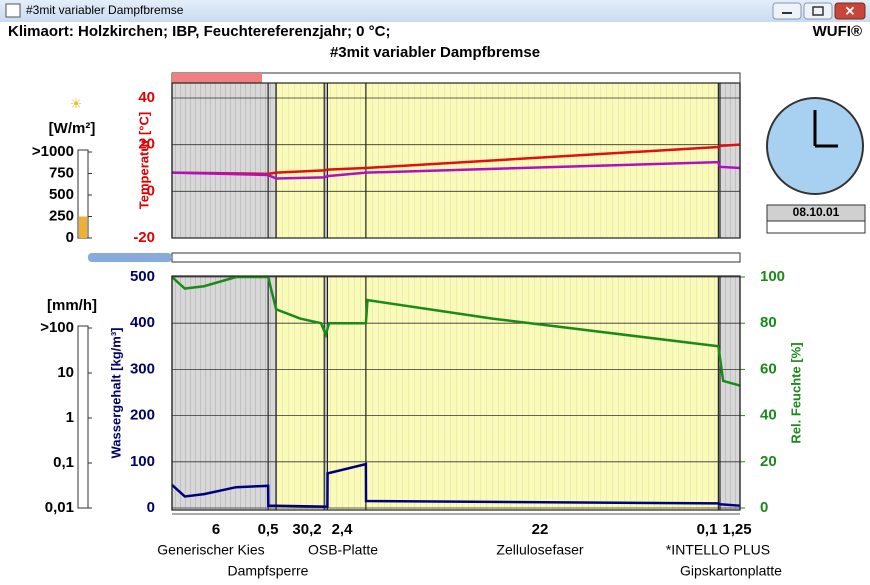  Describe the element at coordinates (787, 11) in the screenshot. I see `minimize-button` at that location.